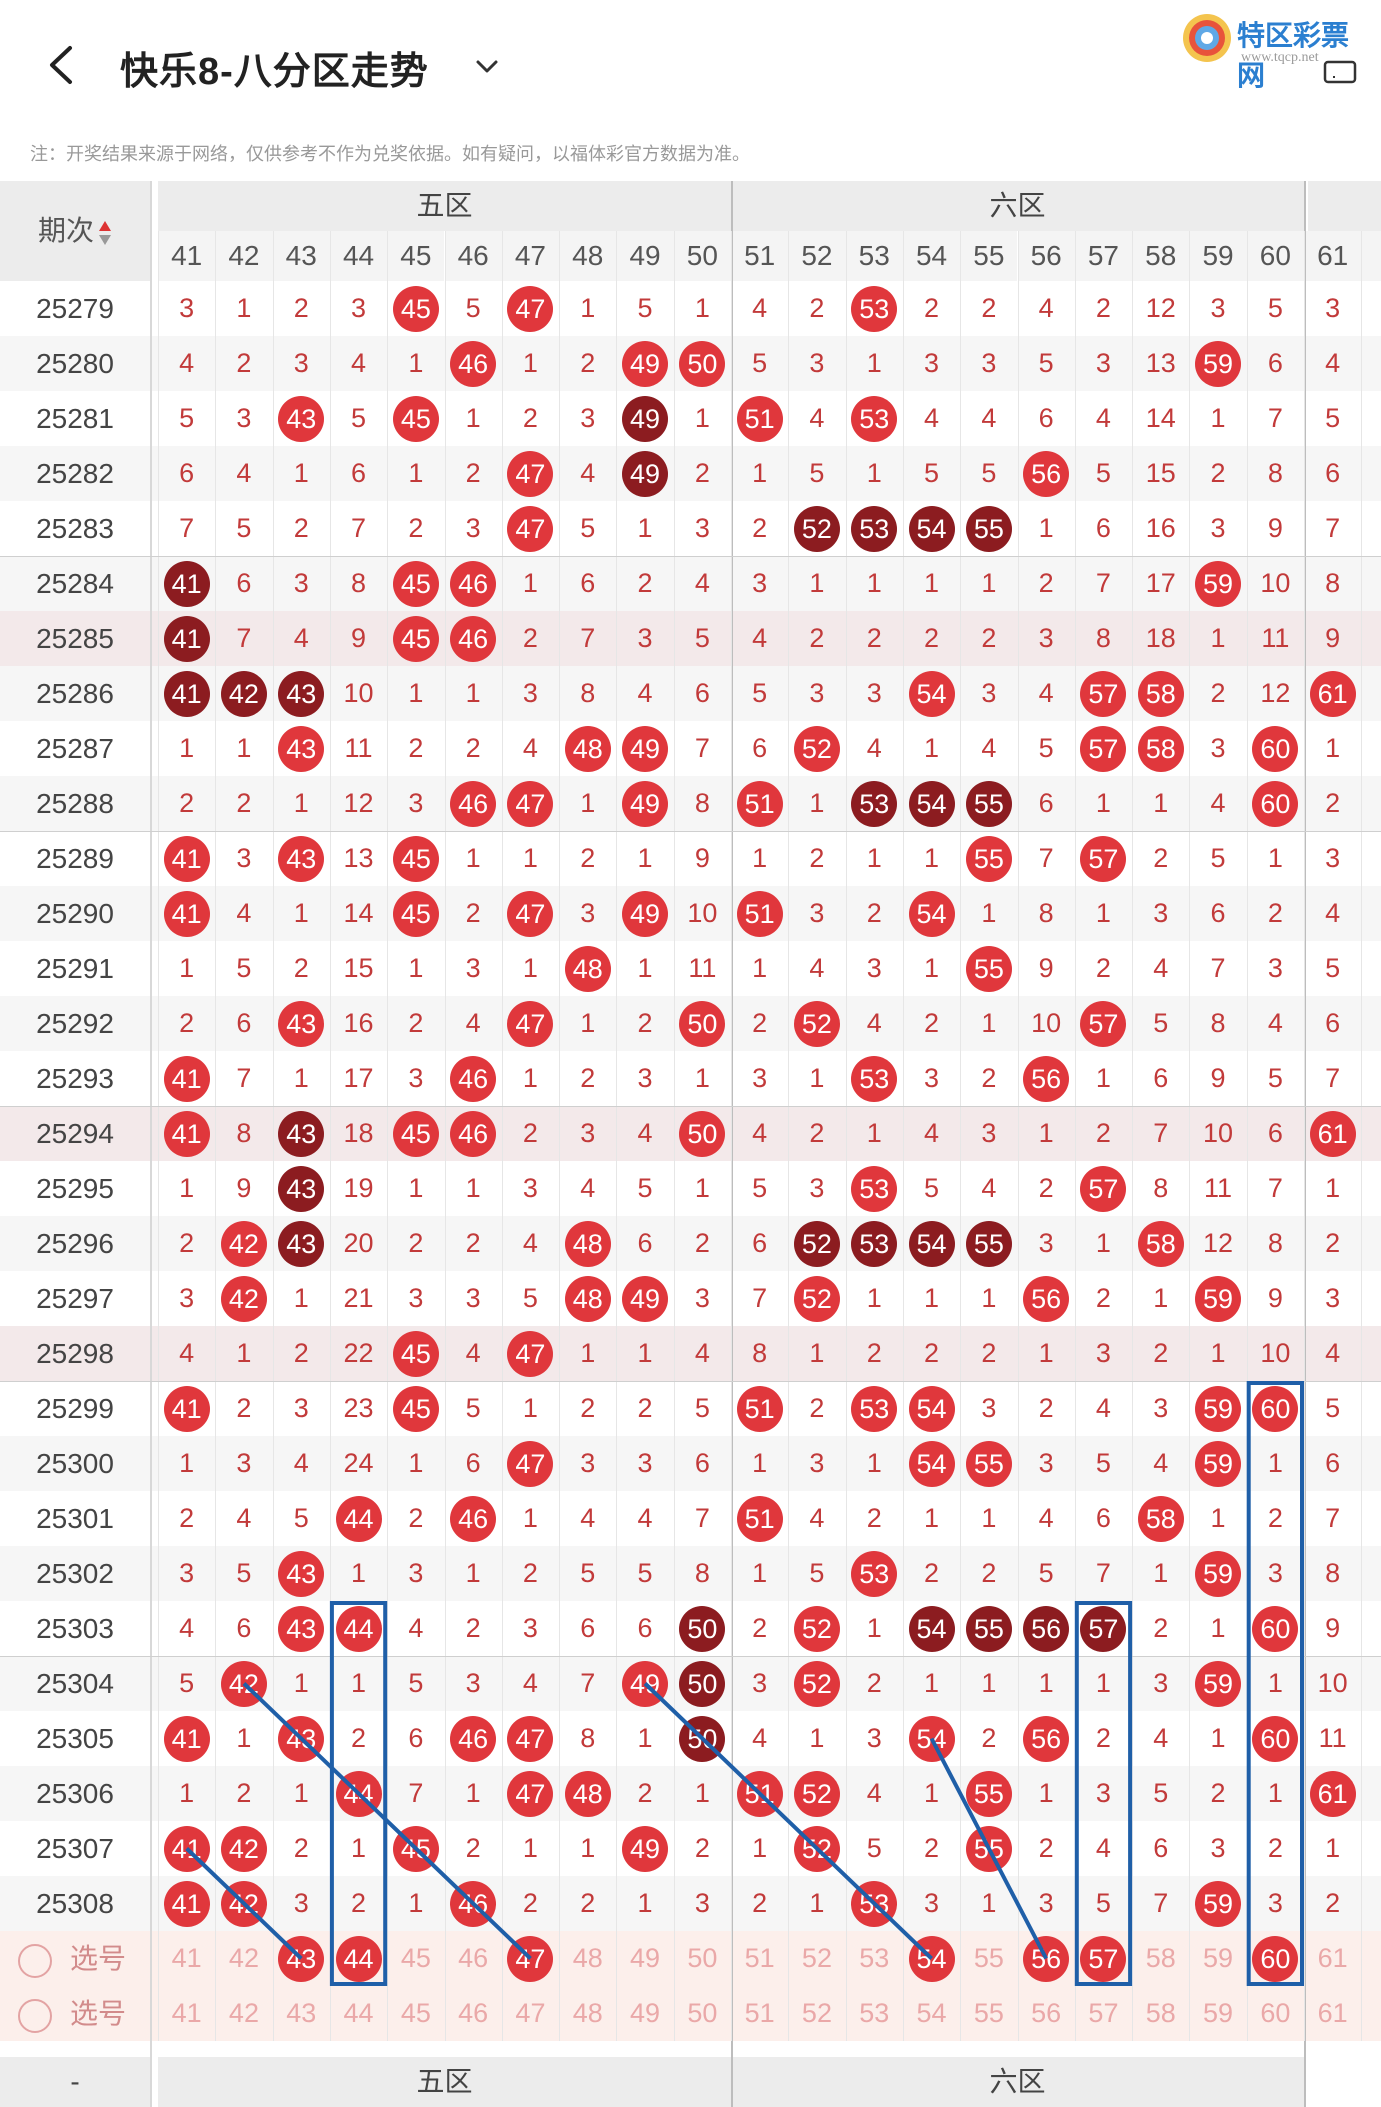  What do you see at coordinates (105, 233) in the screenshot?
I see `sort-icon` at bounding box center [105, 233].